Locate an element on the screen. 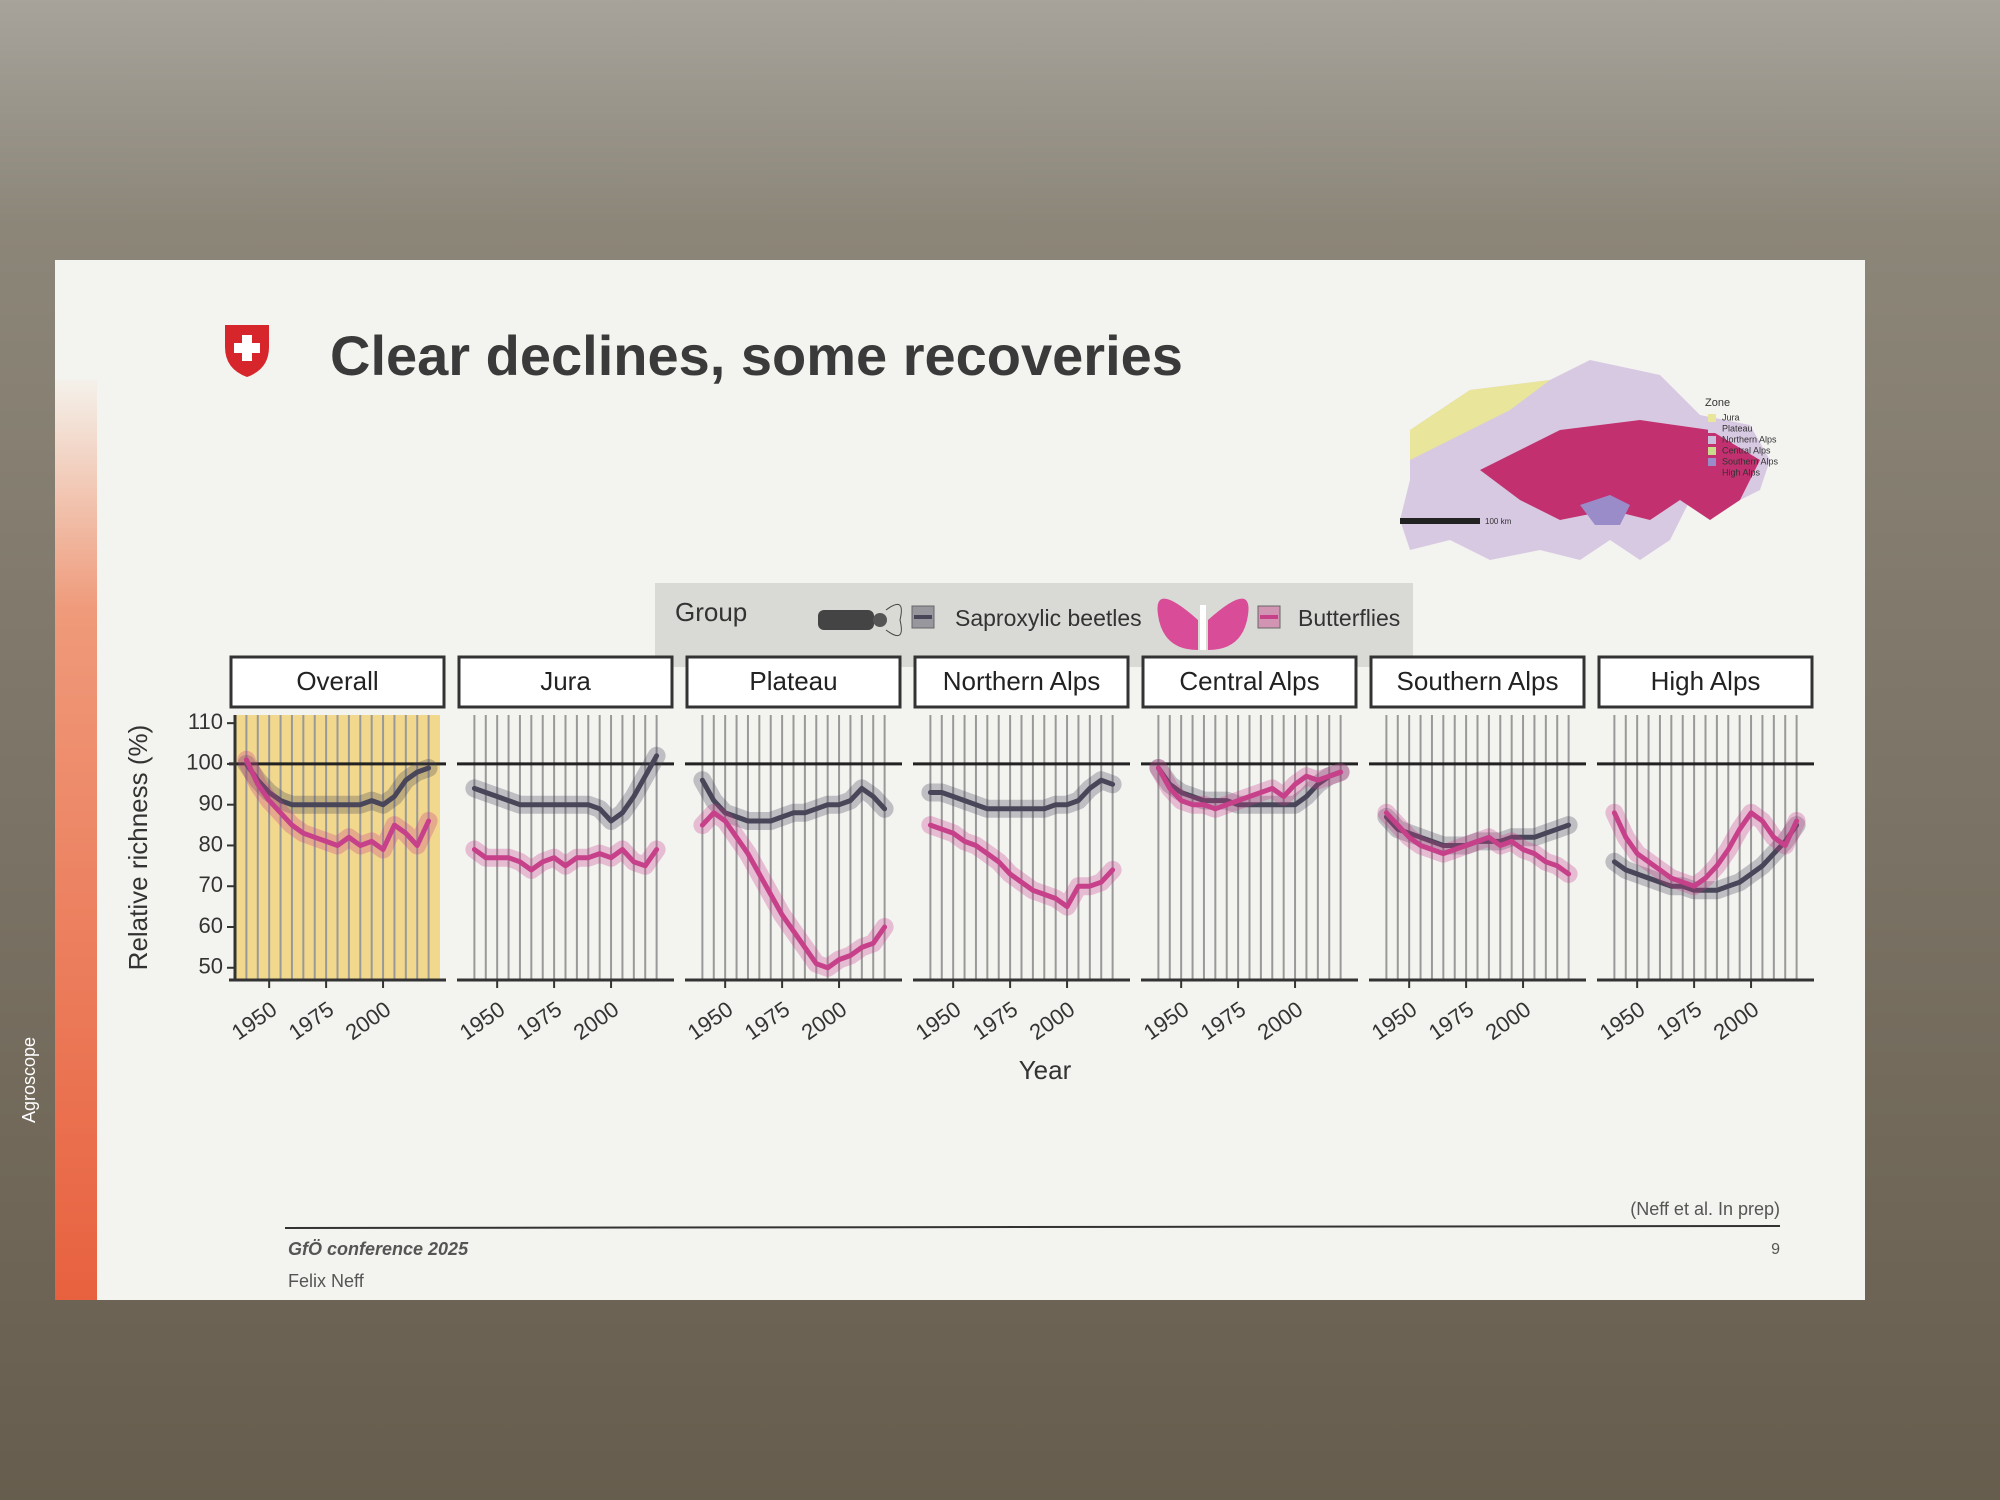  zone-label: Plateau is located at coordinates (1737, 428).